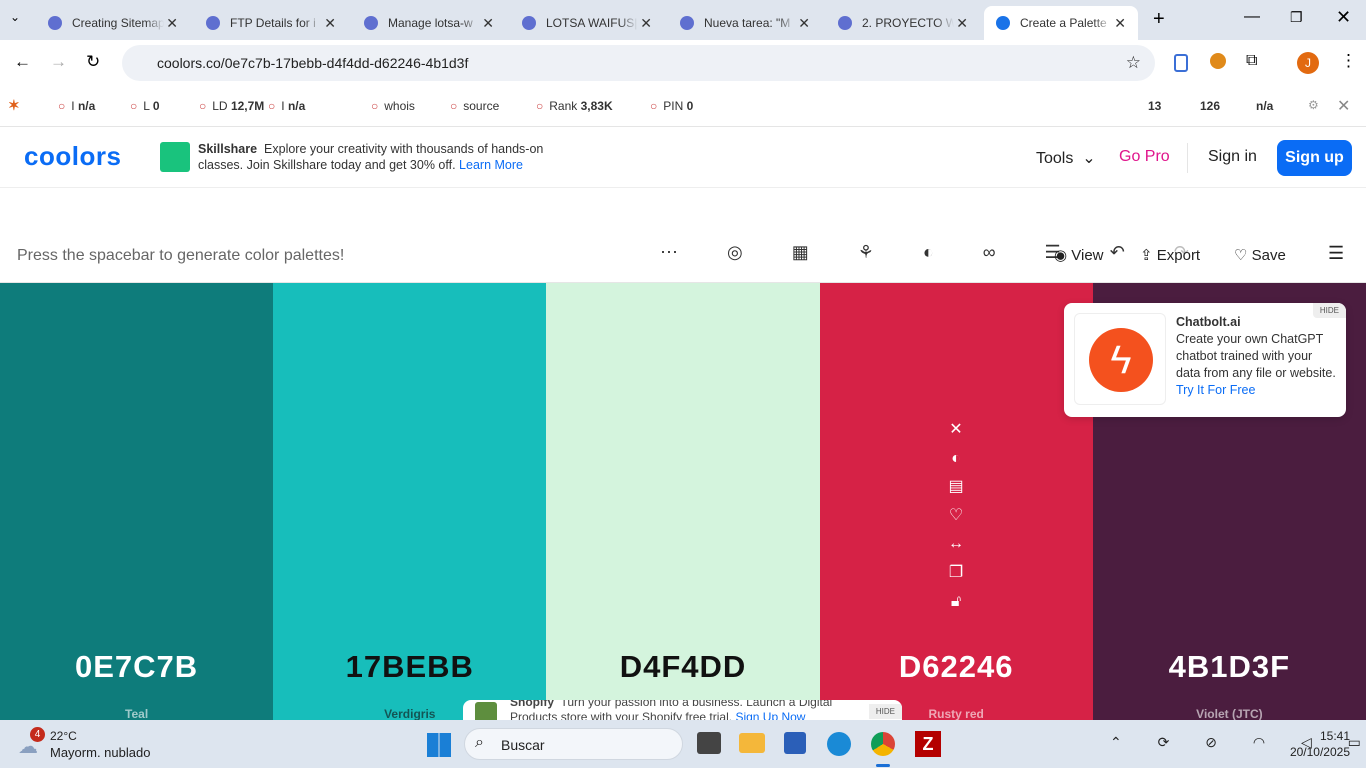 The width and height of the screenshot is (1366, 768). I want to click on seo-item: 13, so click(1154, 106).